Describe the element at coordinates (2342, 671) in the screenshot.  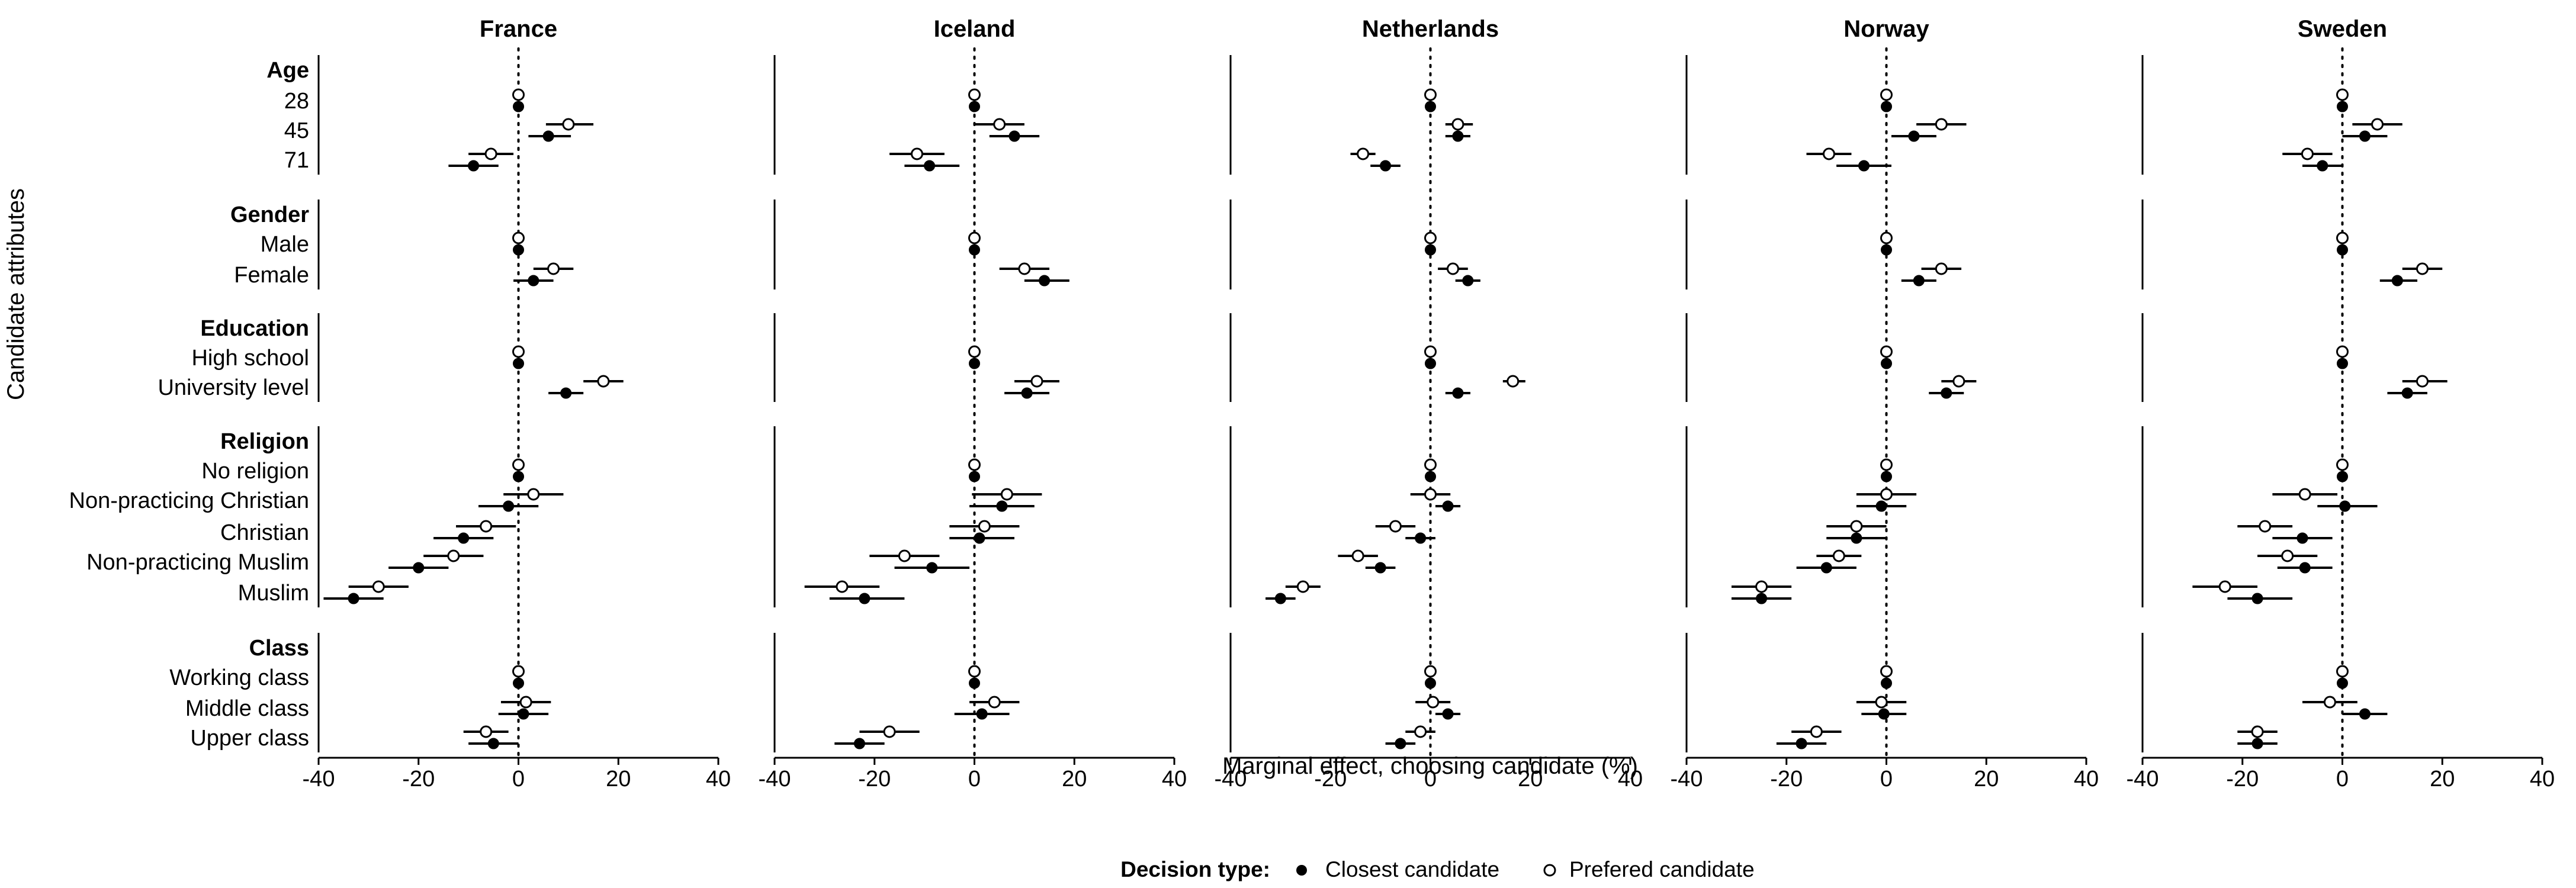
I see `point-prefered-sweden-working-class` at that location.